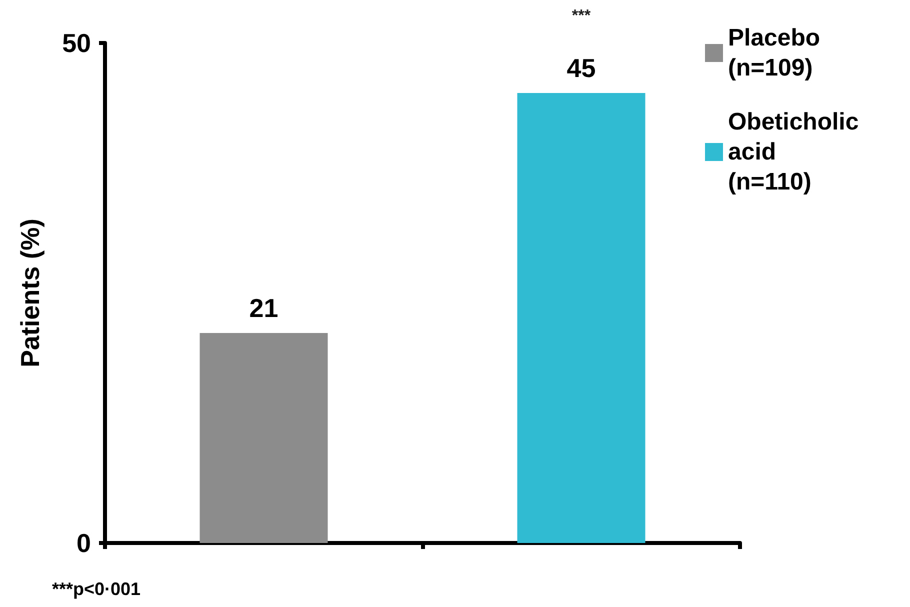 Image resolution: width=910 pixels, height=607 pixels. What do you see at coordinates (76, 43) in the screenshot?
I see `y-tick-label: 50` at bounding box center [76, 43].